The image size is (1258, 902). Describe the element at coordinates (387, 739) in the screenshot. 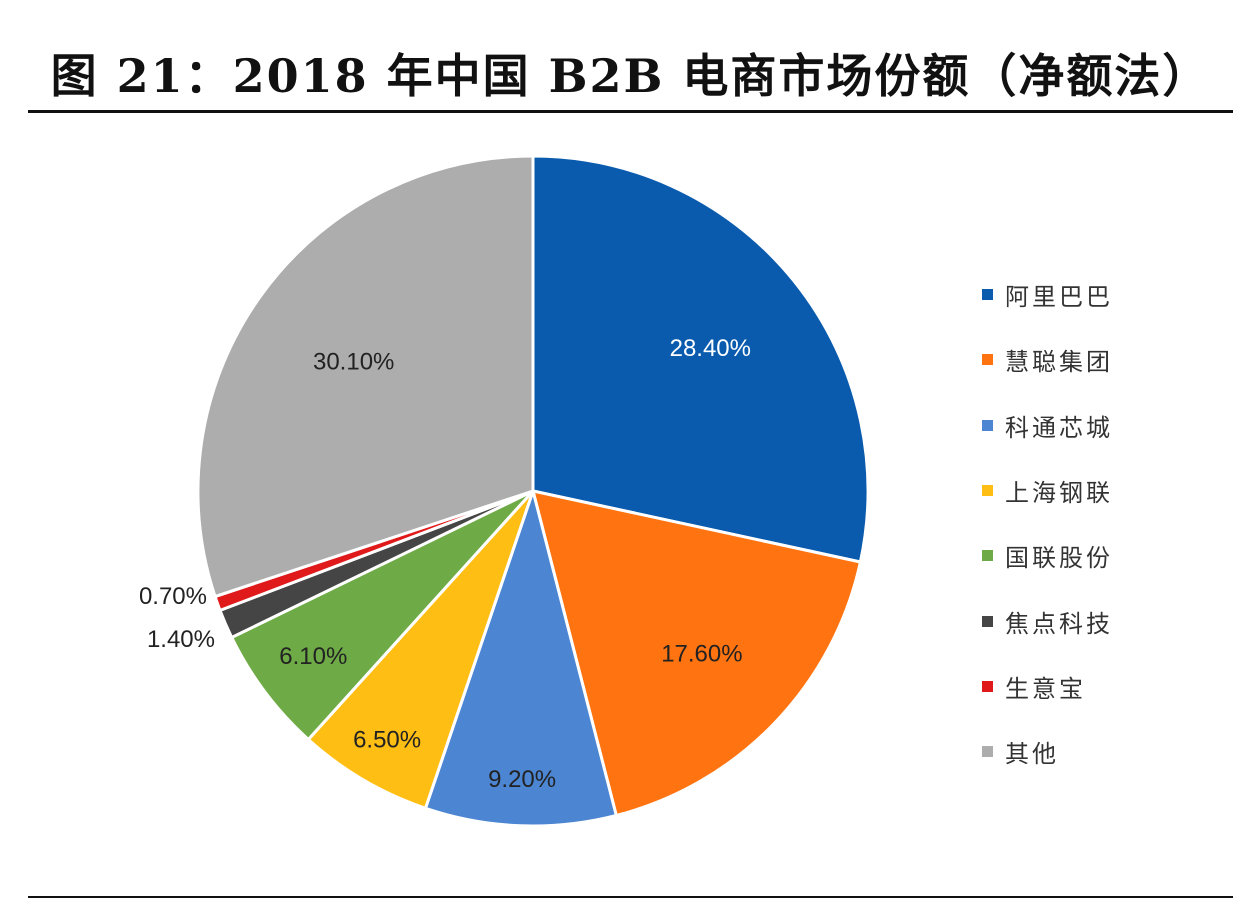

I see `slice-value-label-4: 6.50%` at that location.